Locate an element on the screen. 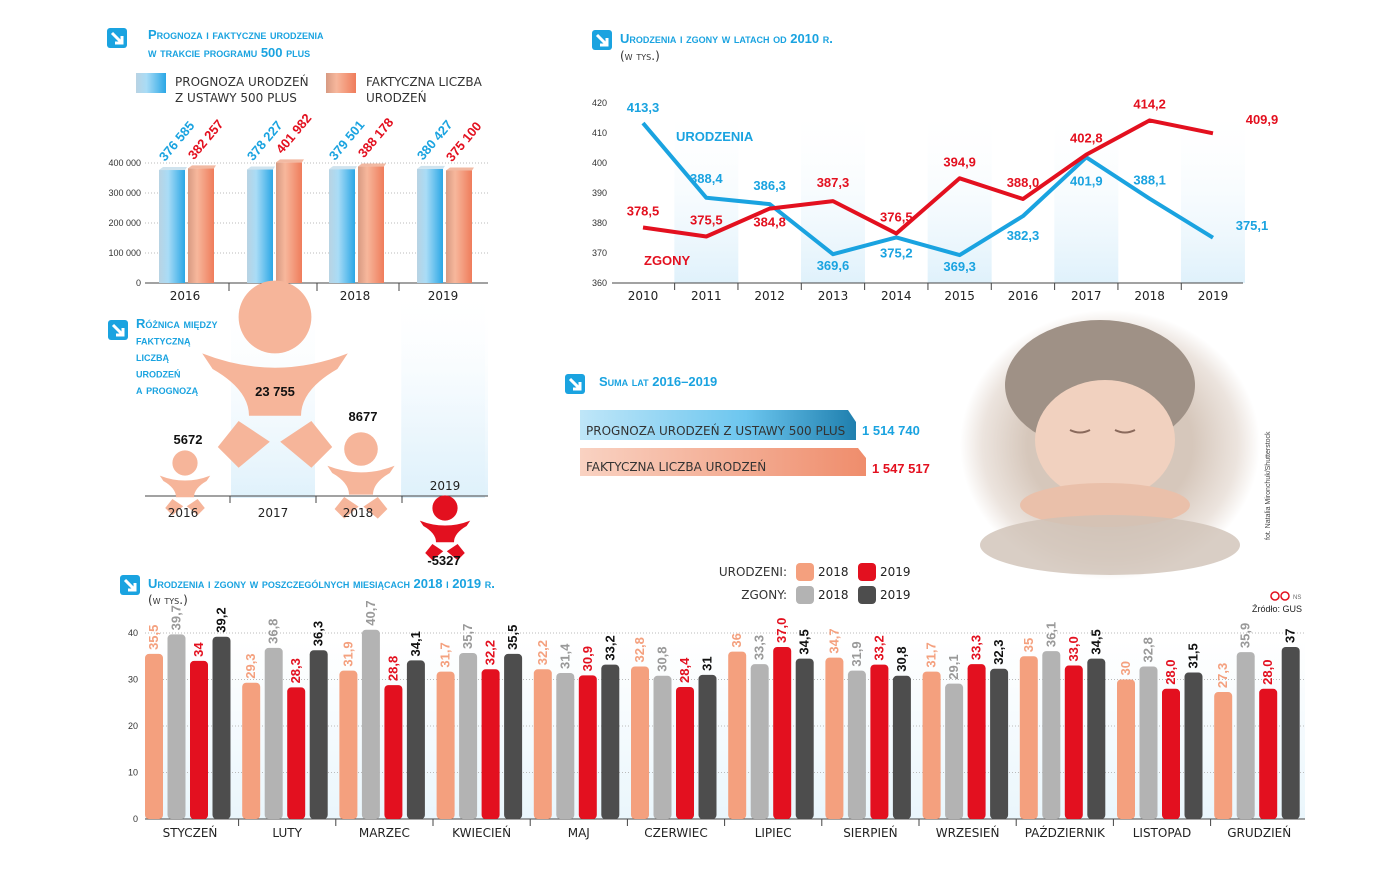 The image size is (1400, 871). sum-bar-forecast is located at coordinates (718, 425).